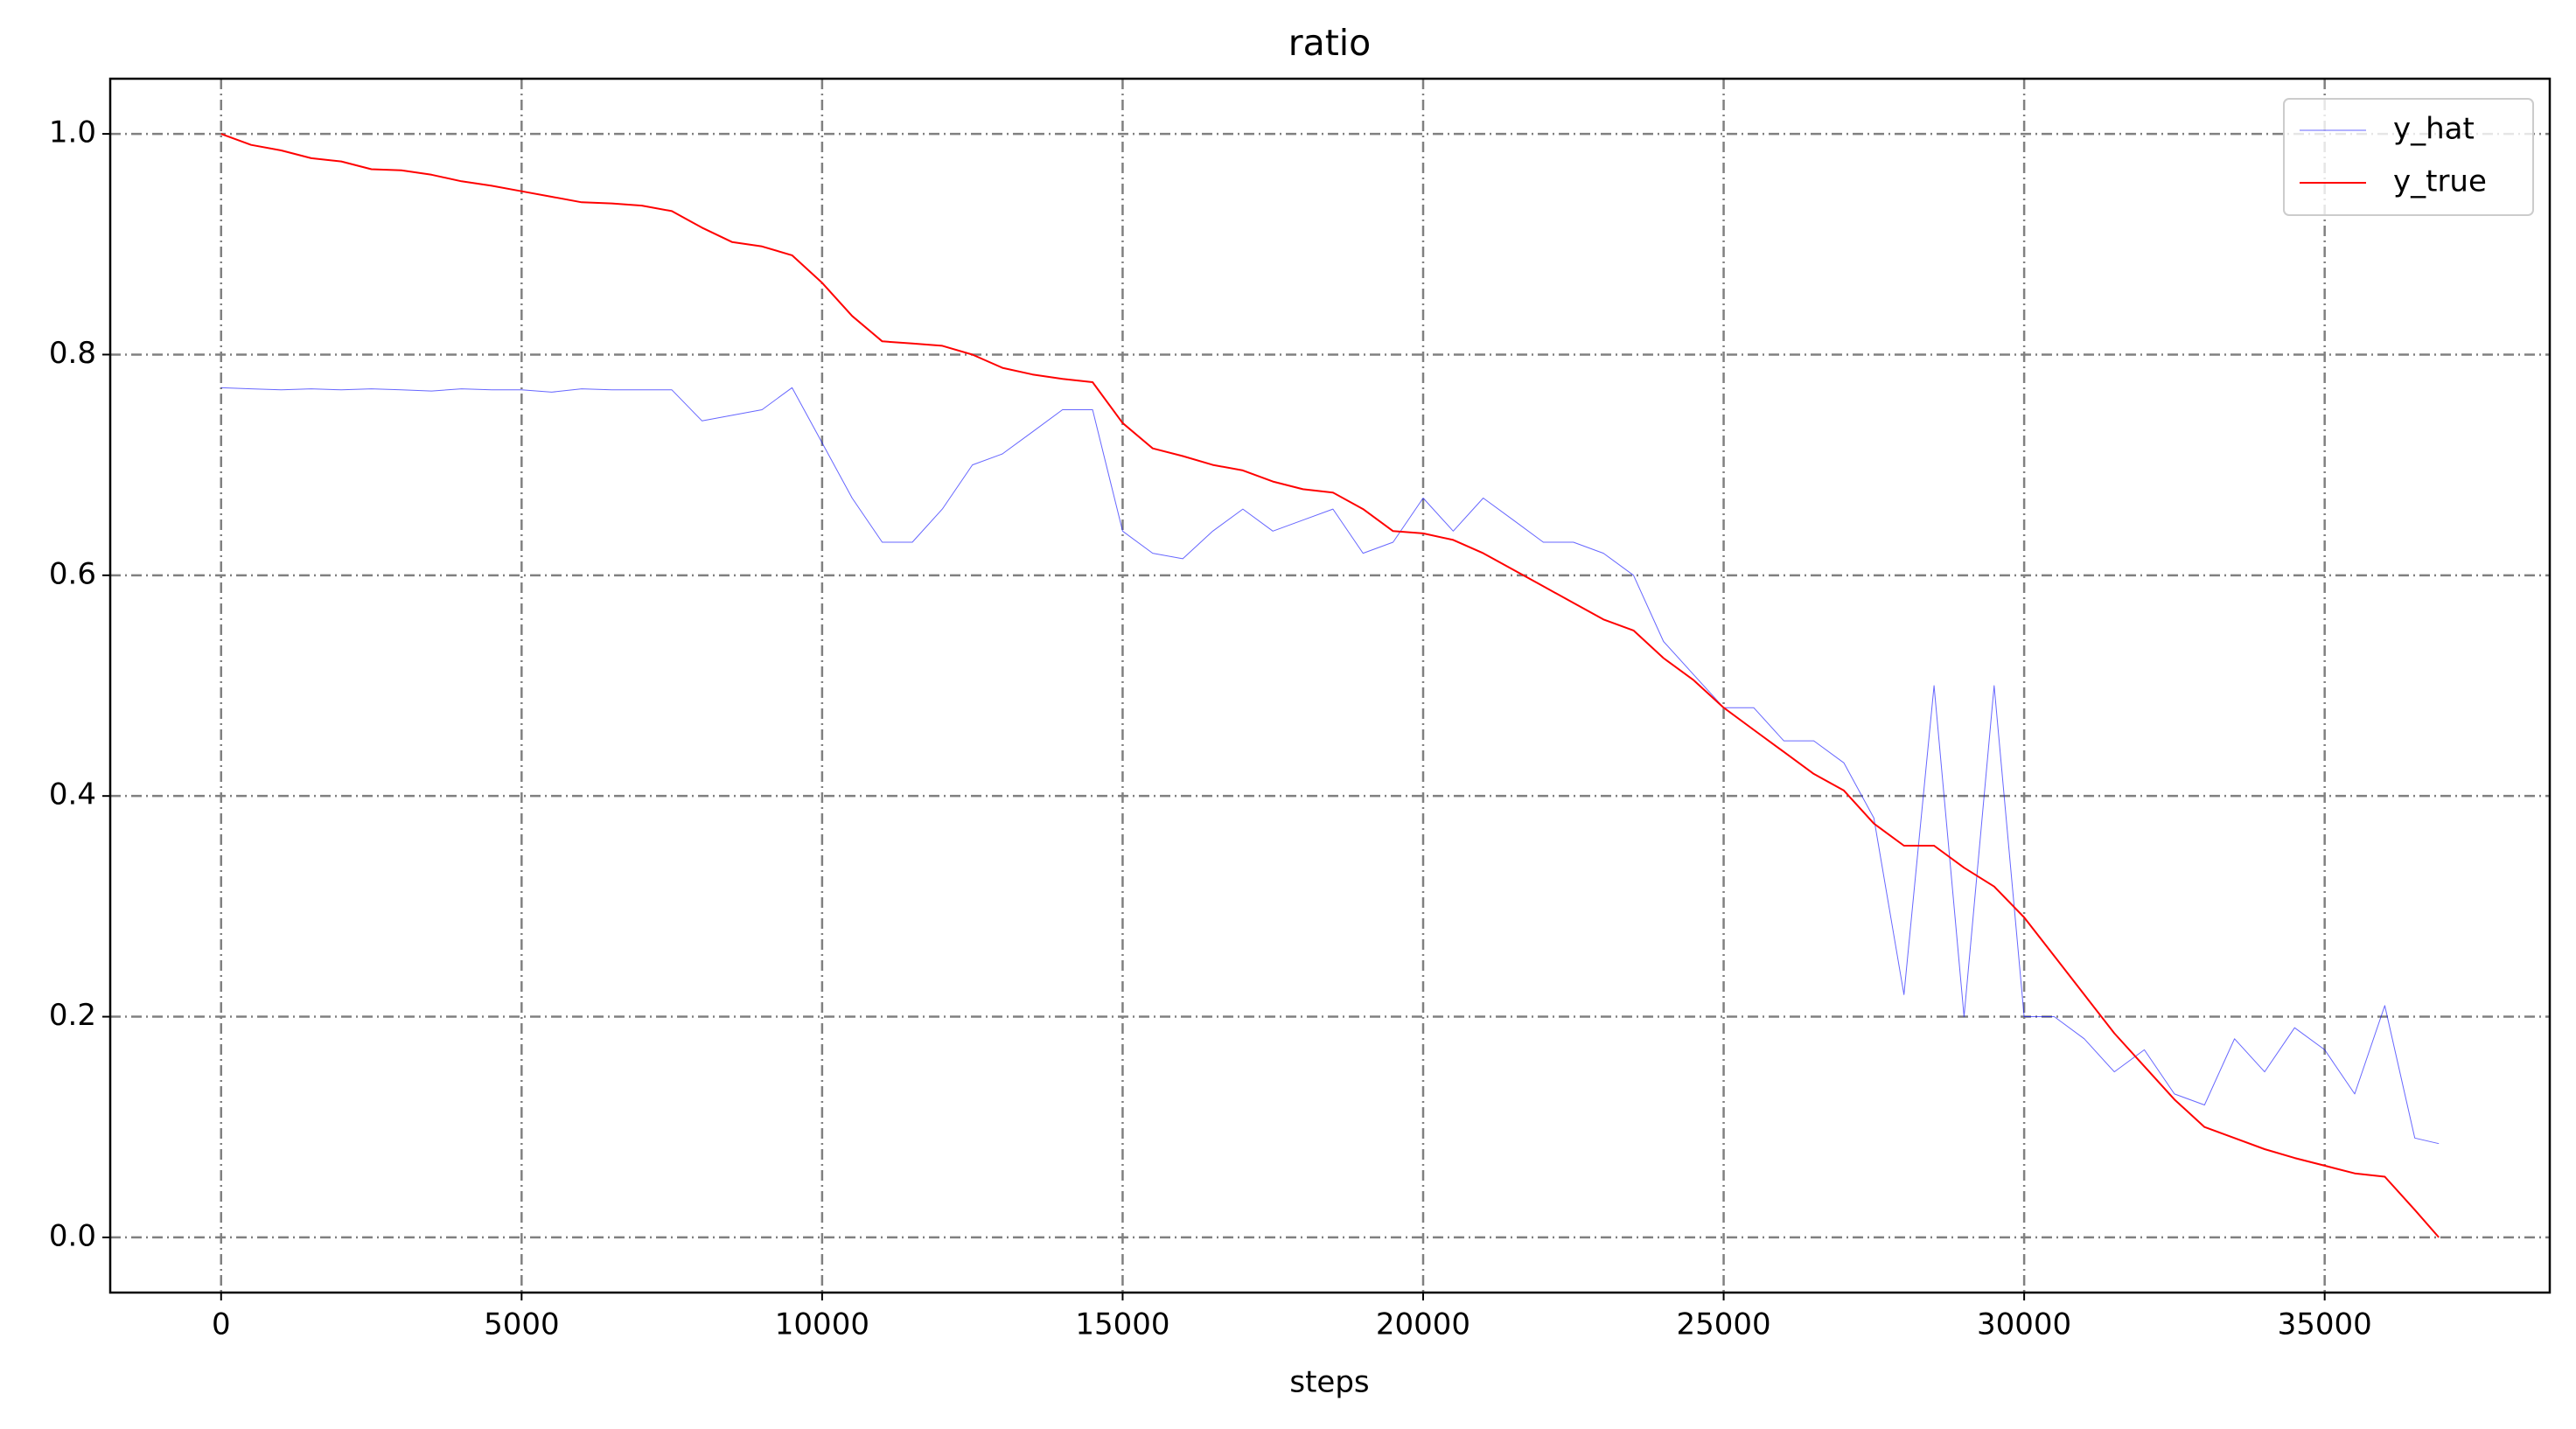 The image size is (2576, 1429). I want to click on chart-title: ratio, so click(1330, 43).